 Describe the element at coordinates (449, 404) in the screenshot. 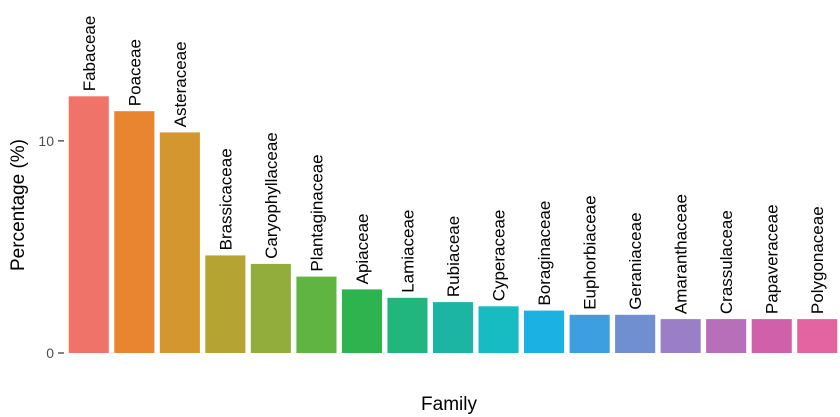

I see `x-axis-title: Family` at that location.